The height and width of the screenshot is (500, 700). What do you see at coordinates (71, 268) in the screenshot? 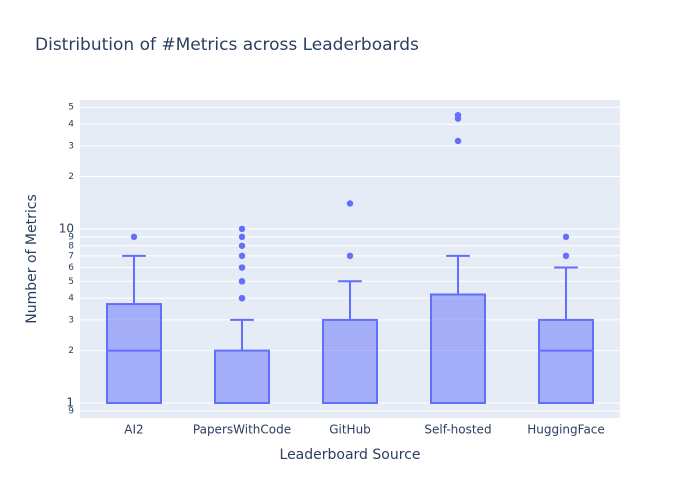
I see `y-tick-label: 6` at bounding box center [71, 268].